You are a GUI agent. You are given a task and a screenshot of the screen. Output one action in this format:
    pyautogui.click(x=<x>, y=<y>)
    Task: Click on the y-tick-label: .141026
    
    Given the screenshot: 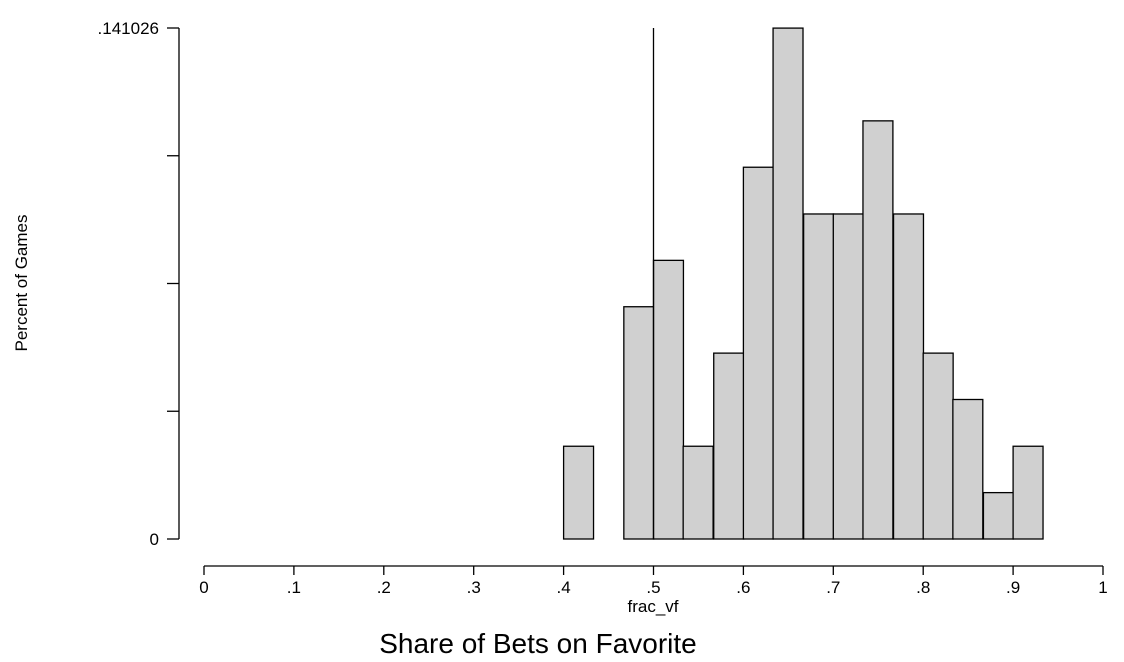 What is the action you would take?
    pyautogui.click(x=128, y=28)
    